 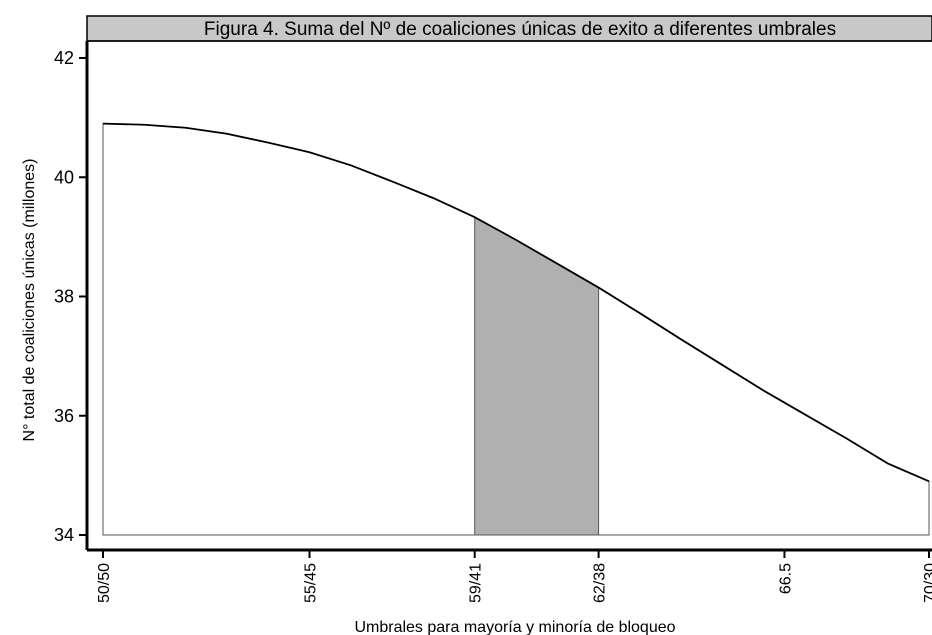 I want to click on x-tick-label: 66.5, so click(x=785, y=578).